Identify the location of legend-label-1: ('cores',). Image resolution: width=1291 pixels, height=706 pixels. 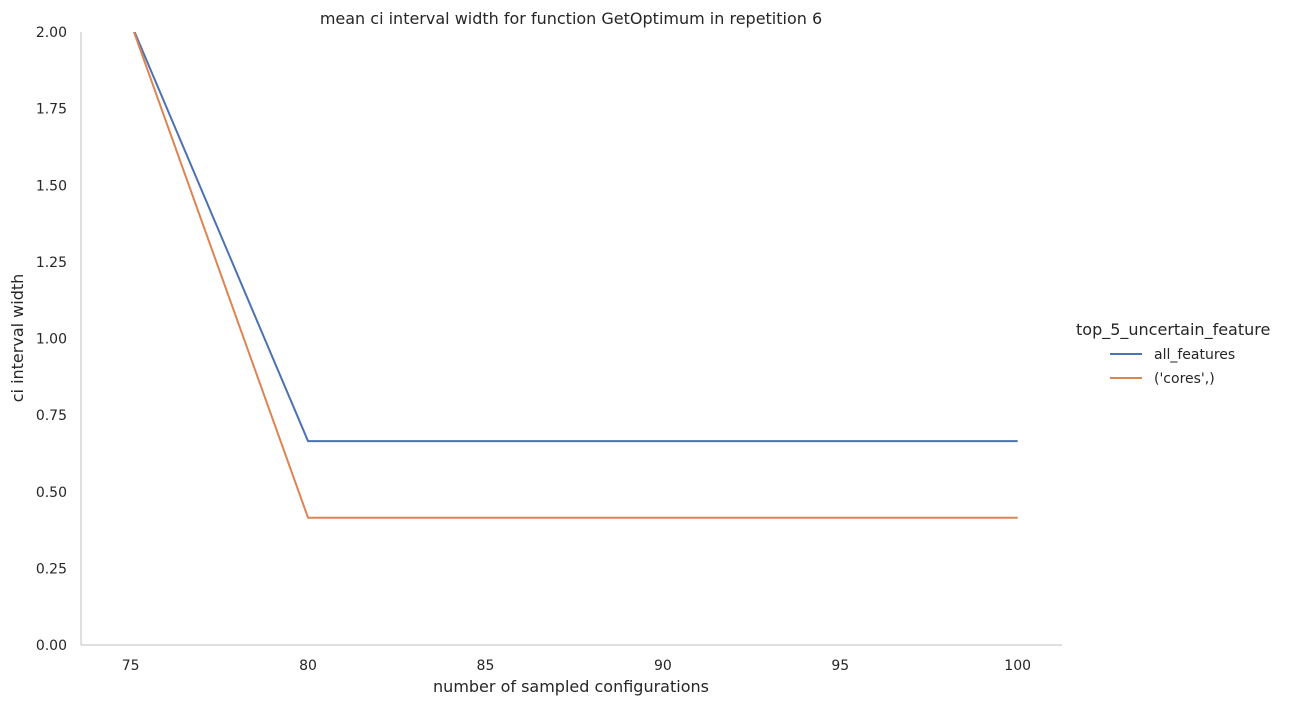
(1184, 379).